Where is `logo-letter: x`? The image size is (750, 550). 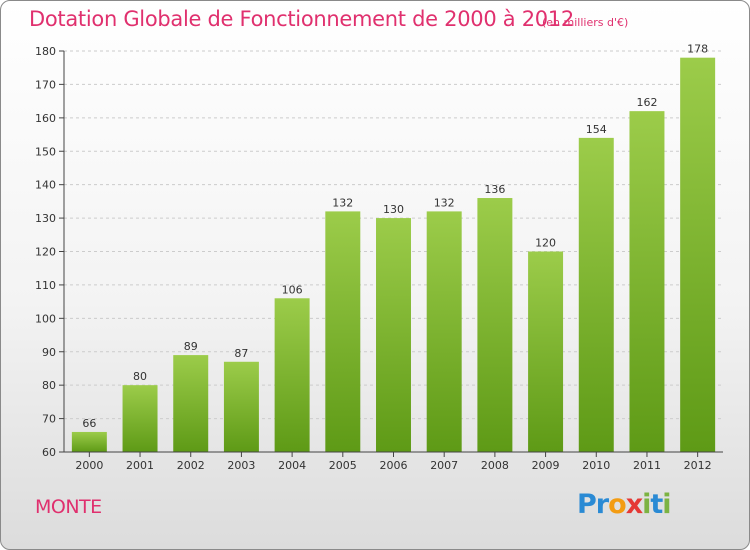
logo-letter: x is located at coordinates (634, 504).